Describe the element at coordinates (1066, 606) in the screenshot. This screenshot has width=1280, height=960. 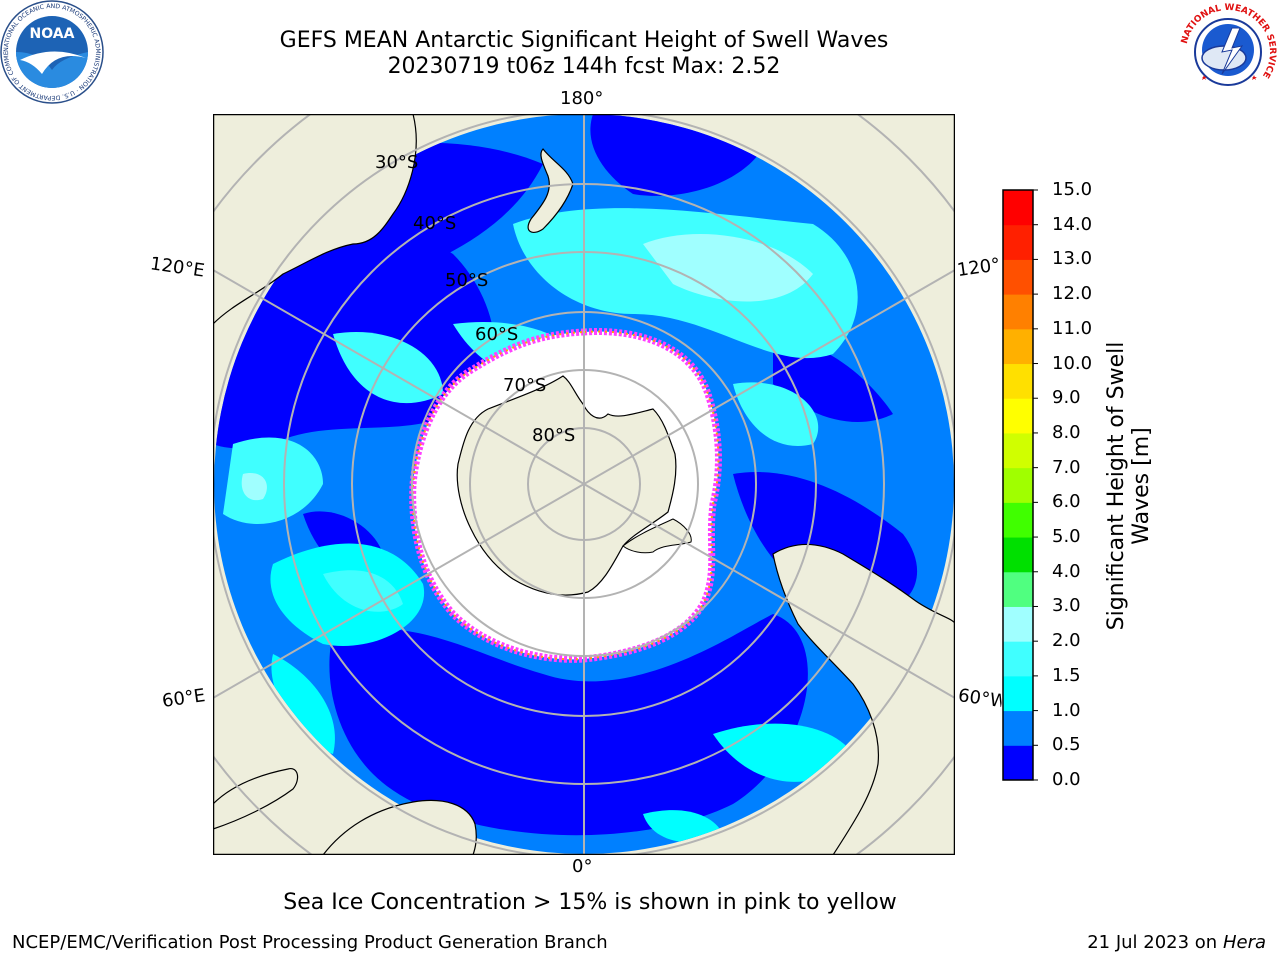
I see `colorbar-tick-label: 3.0` at that location.